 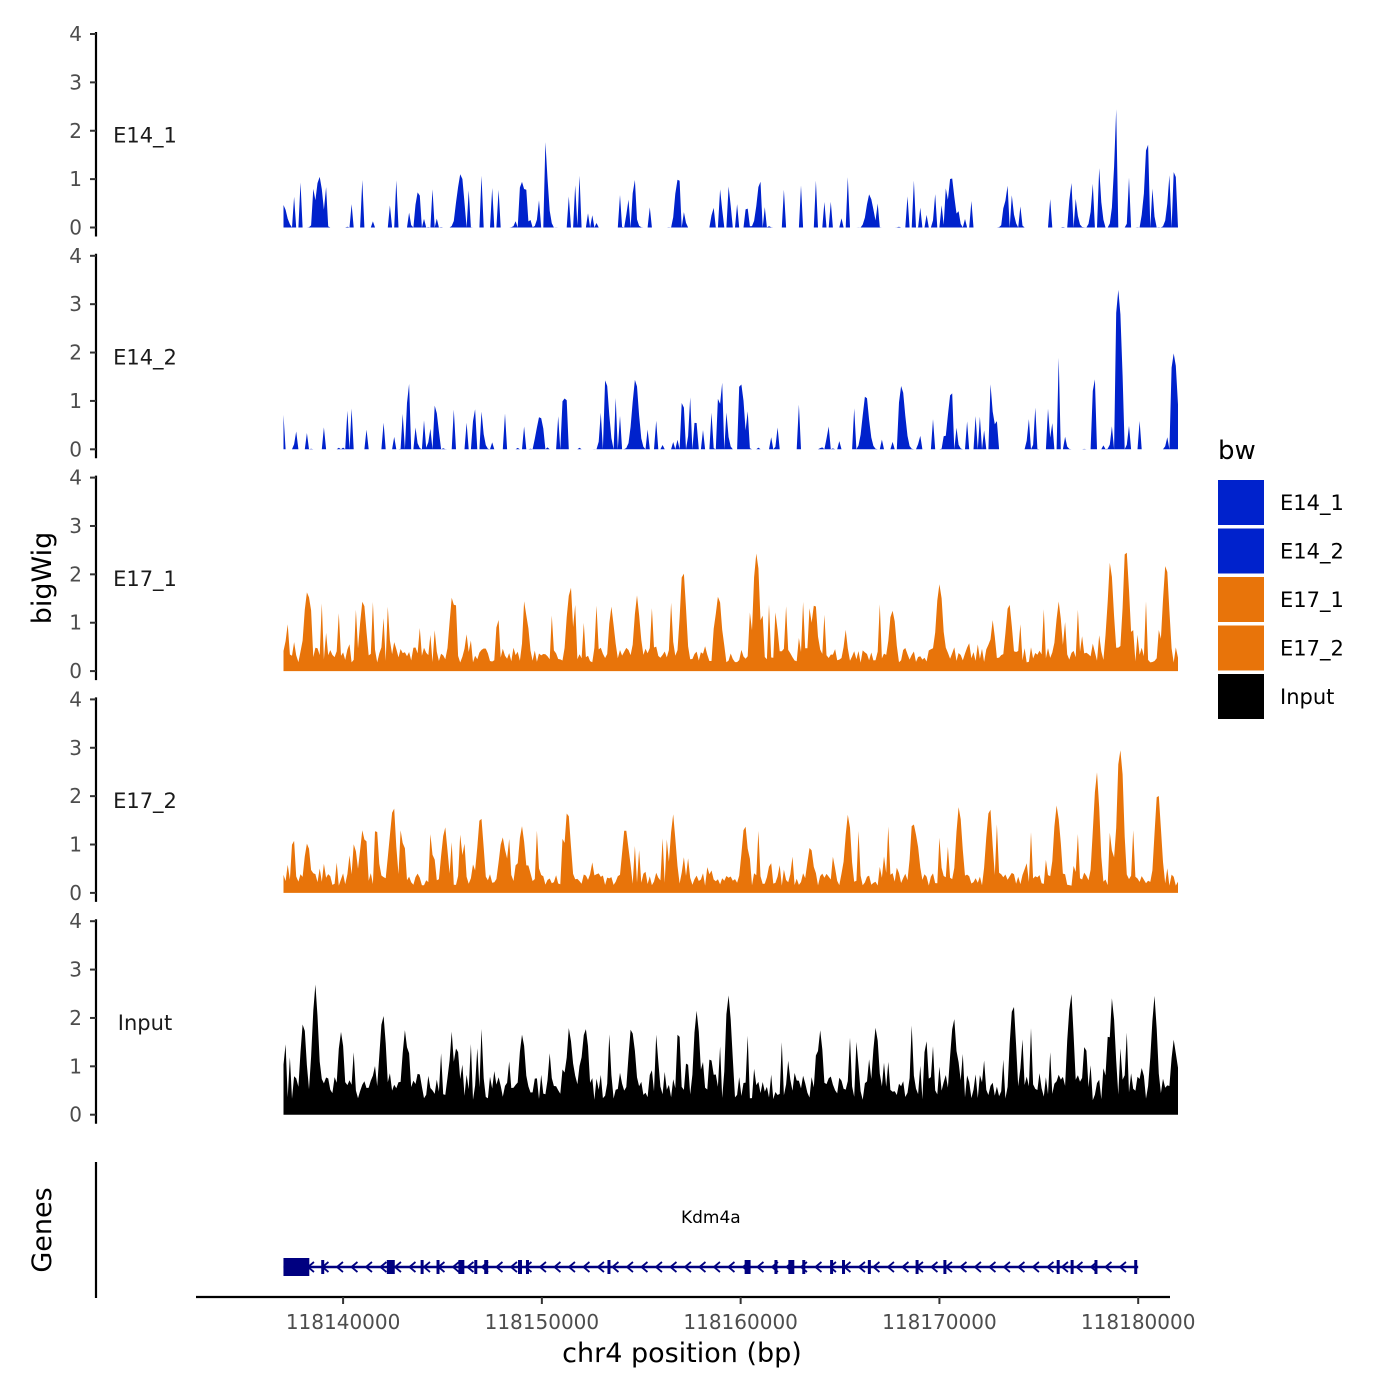 What do you see at coordinates (1312, 600) in the screenshot?
I see `legend-label-E17_1: E17_1` at bounding box center [1312, 600].